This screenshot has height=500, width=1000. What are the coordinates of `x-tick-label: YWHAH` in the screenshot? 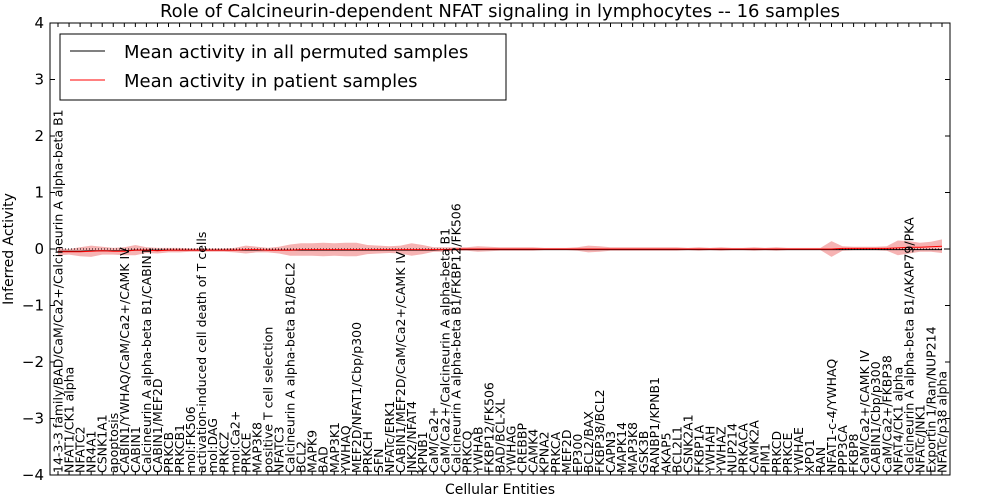 It's located at (710, 450).